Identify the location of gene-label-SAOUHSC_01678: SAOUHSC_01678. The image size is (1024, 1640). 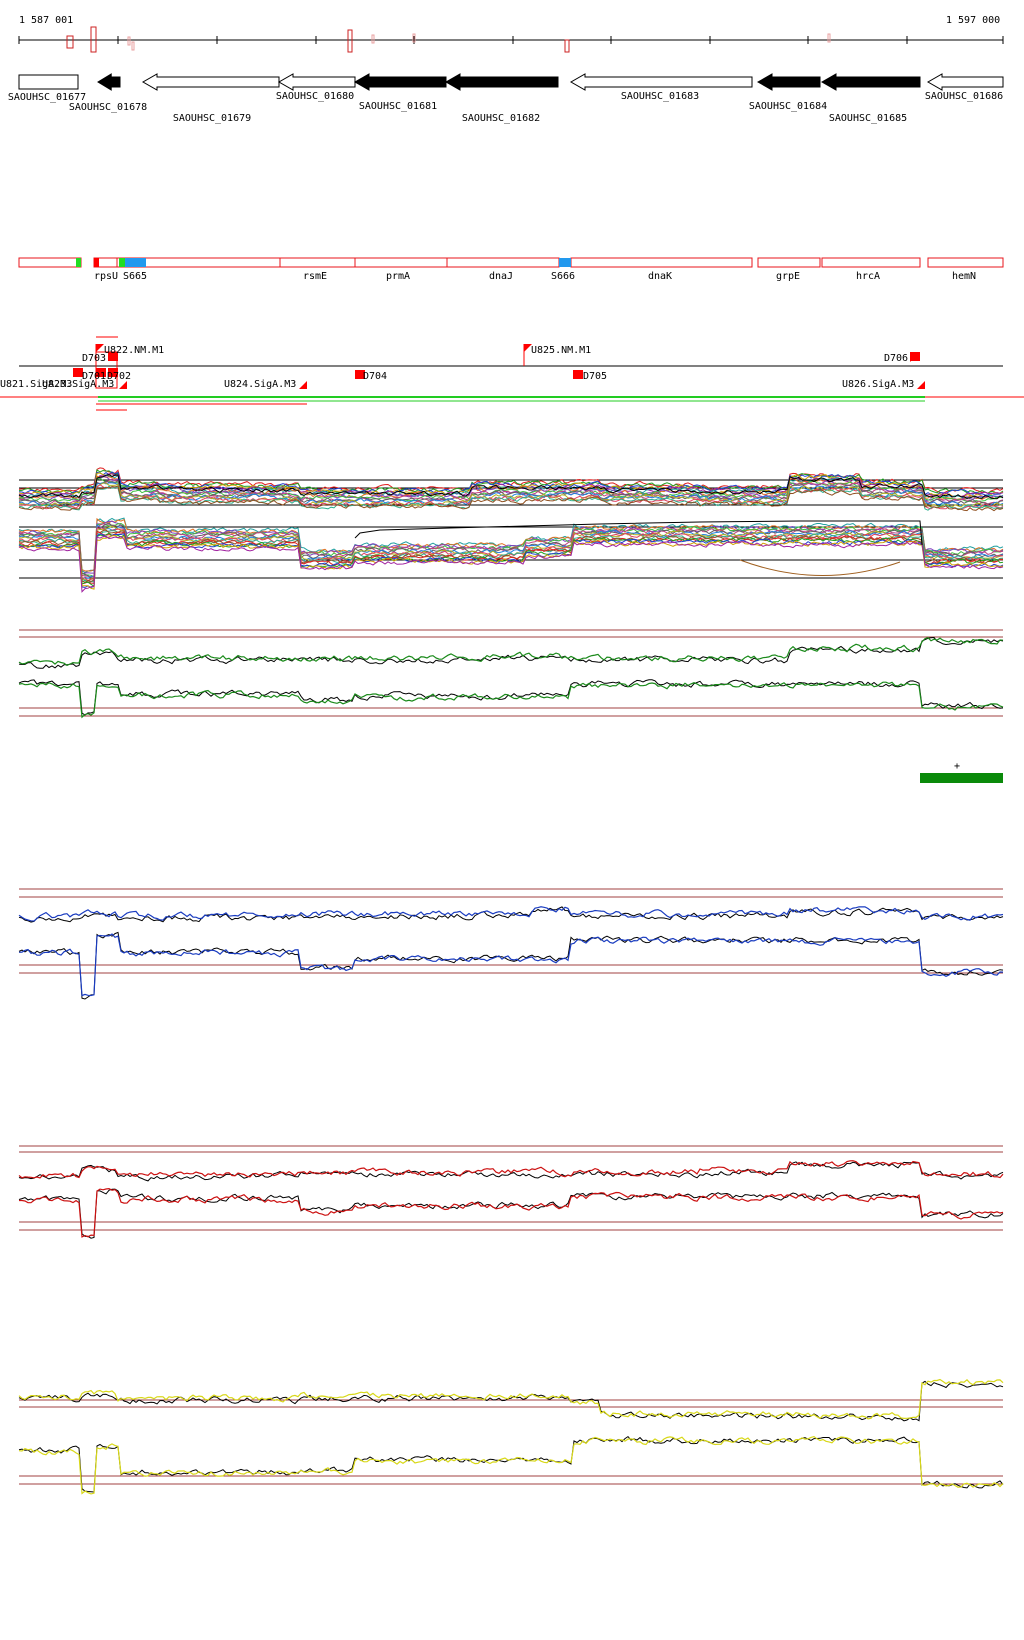
(108, 107).